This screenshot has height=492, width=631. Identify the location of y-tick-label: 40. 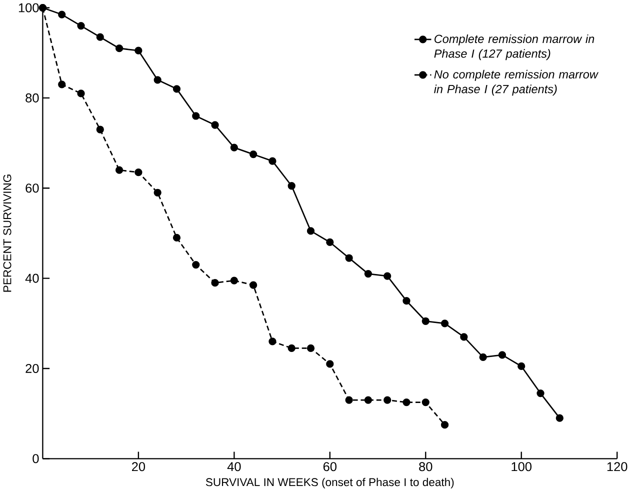
(32, 278).